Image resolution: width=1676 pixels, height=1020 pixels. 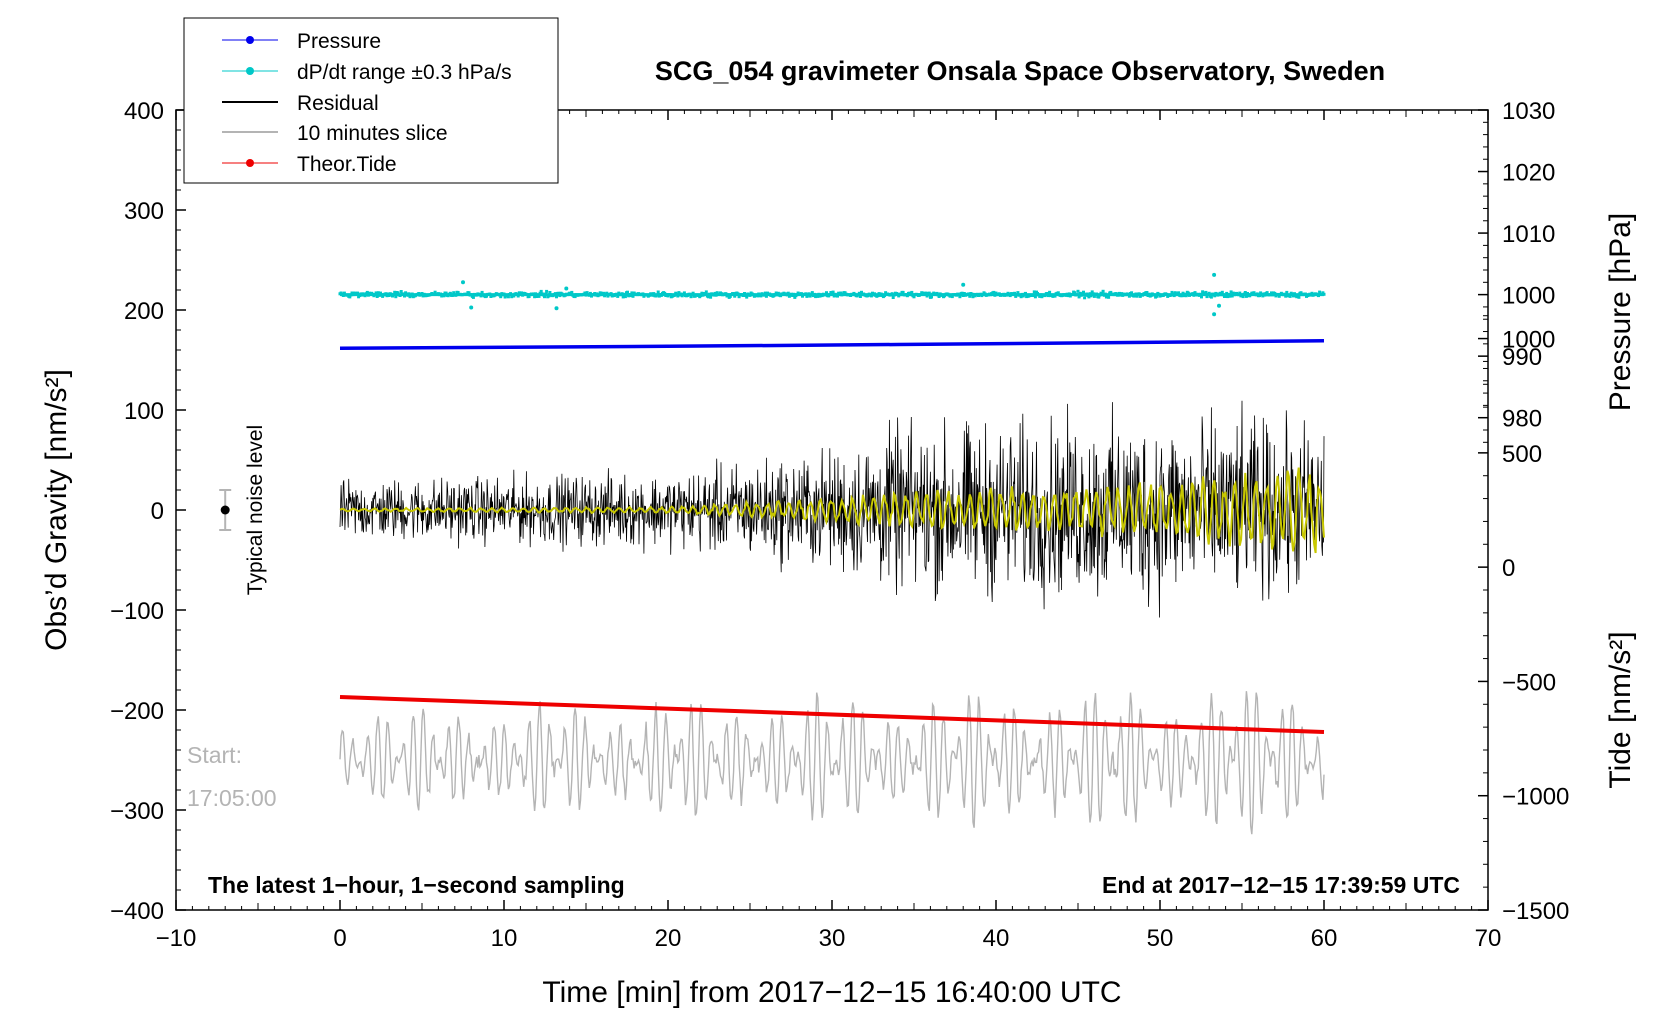 What do you see at coordinates (1528, 111) in the screenshot?
I see `pressure-tick-label: 1030` at bounding box center [1528, 111].